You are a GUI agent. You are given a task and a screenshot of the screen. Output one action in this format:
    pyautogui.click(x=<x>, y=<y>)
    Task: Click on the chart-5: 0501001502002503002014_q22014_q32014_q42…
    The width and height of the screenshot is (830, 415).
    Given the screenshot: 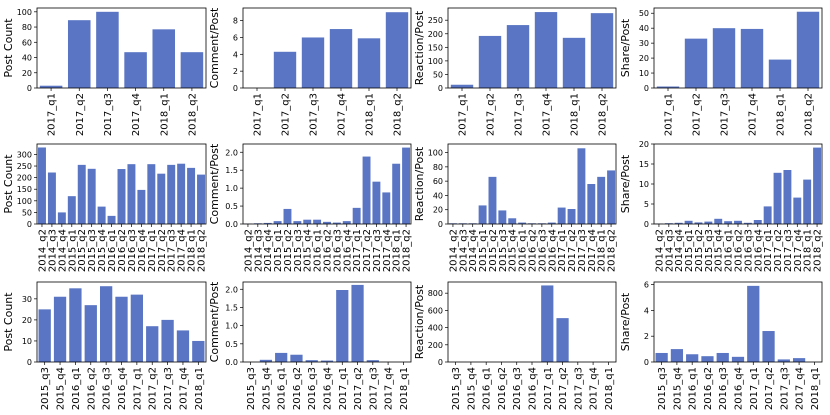 What is the action you would take?
    pyautogui.click(x=105, y=207)
    